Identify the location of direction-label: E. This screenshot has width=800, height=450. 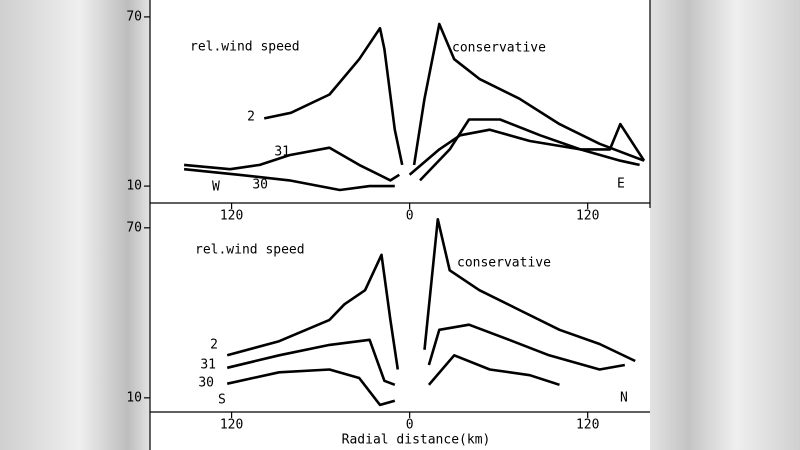
(621, 184).